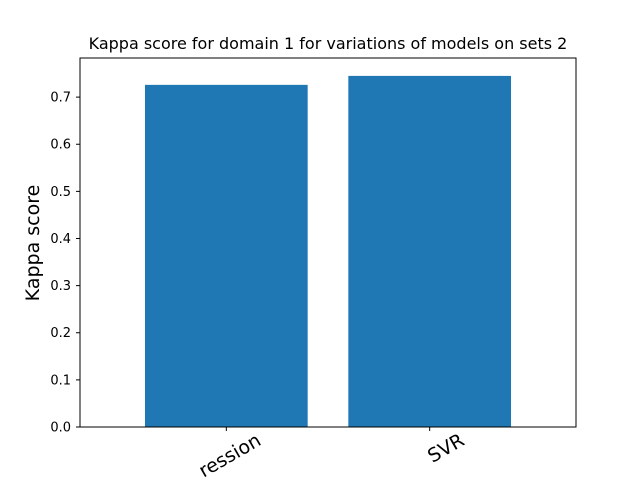  What do you see at coordinates (230, 454) in the screenshot?
I see `x-tick-label-0: ression` at bounding box center [230, 454].